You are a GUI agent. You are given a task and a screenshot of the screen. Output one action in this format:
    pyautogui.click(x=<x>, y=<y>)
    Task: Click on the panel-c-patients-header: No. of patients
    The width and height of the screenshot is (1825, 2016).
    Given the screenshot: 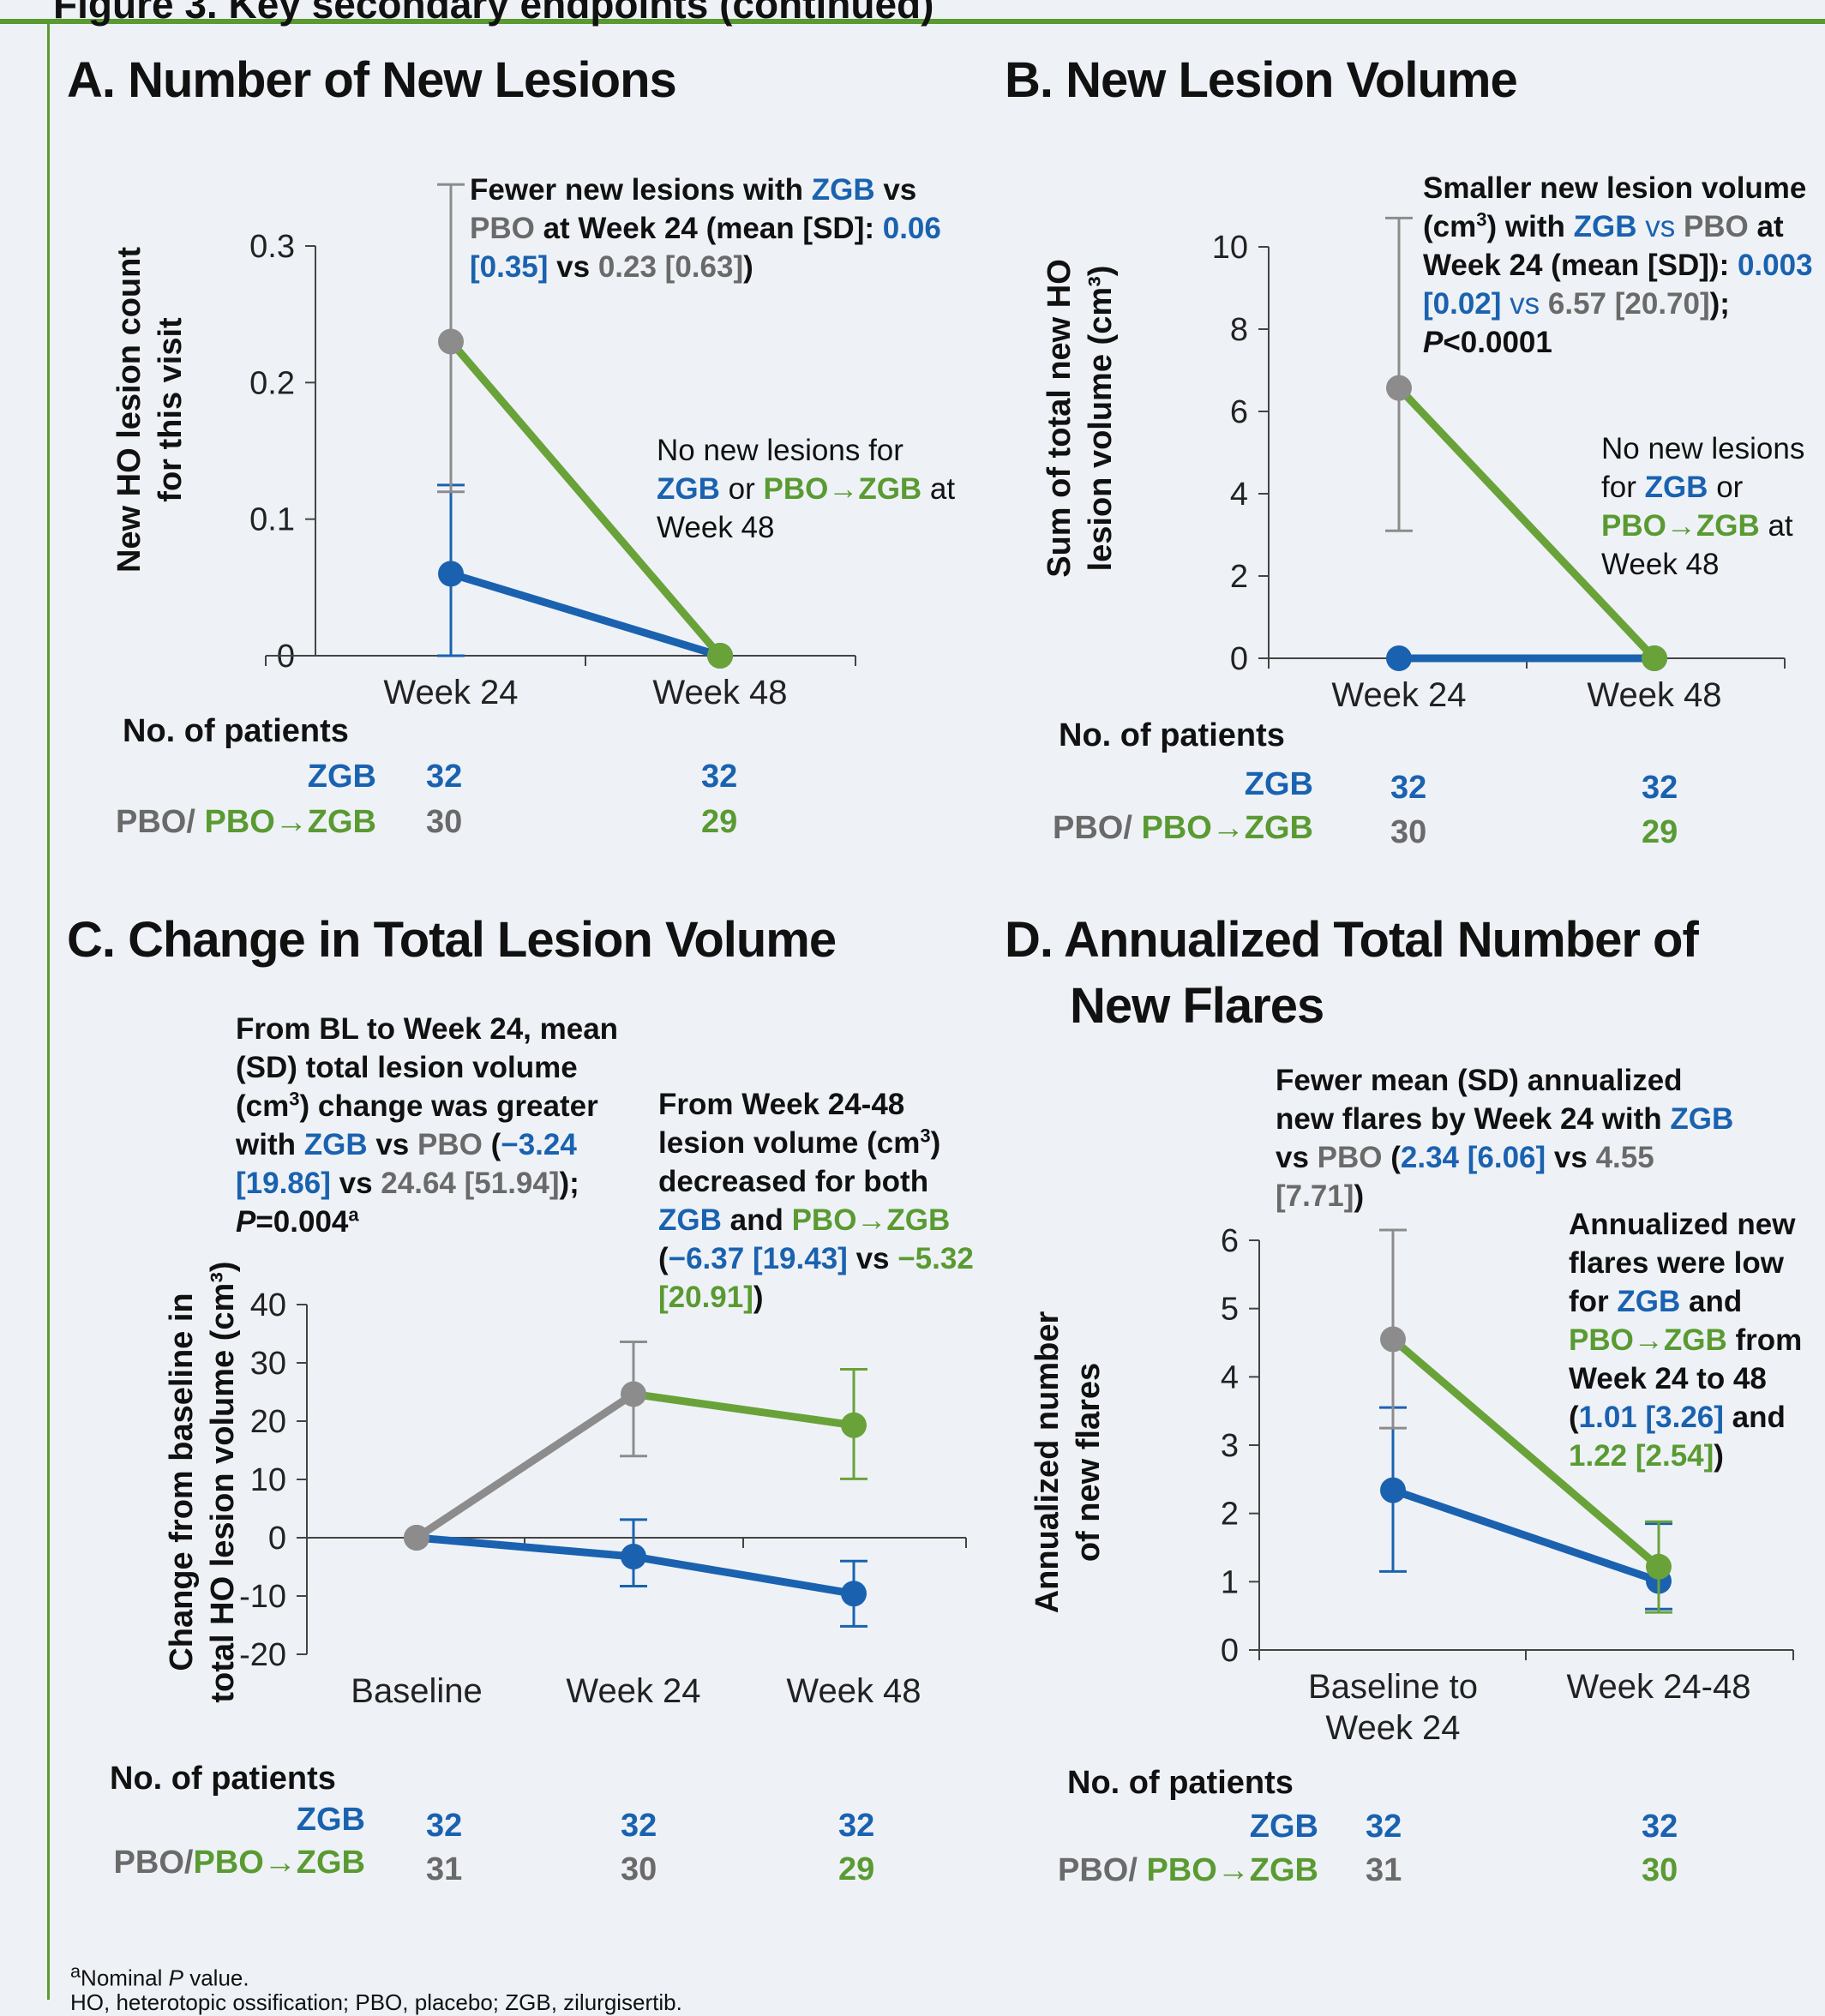 What is the action you would take?
    pyautogui.click(x=223, y=1779)
    